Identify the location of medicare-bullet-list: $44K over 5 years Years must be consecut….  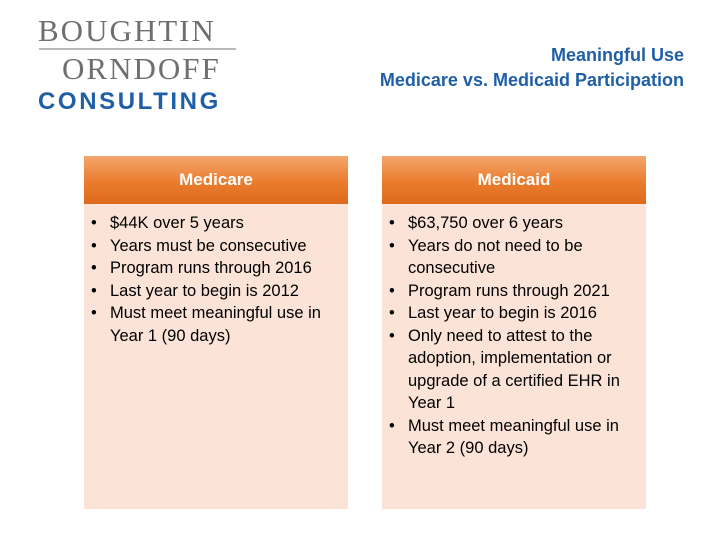
(216, 275).